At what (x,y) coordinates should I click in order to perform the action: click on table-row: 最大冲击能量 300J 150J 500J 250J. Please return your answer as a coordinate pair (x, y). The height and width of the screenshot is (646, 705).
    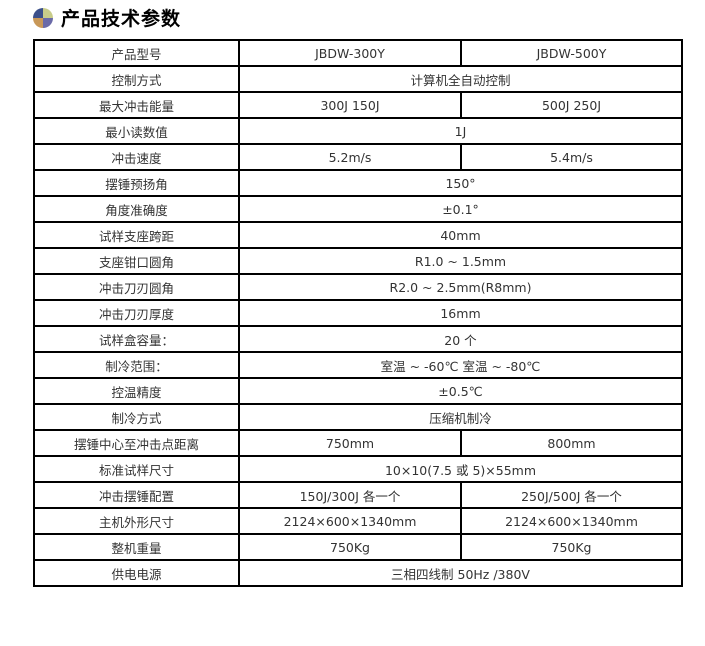
    Looking at the image, I should click on (358, 105).